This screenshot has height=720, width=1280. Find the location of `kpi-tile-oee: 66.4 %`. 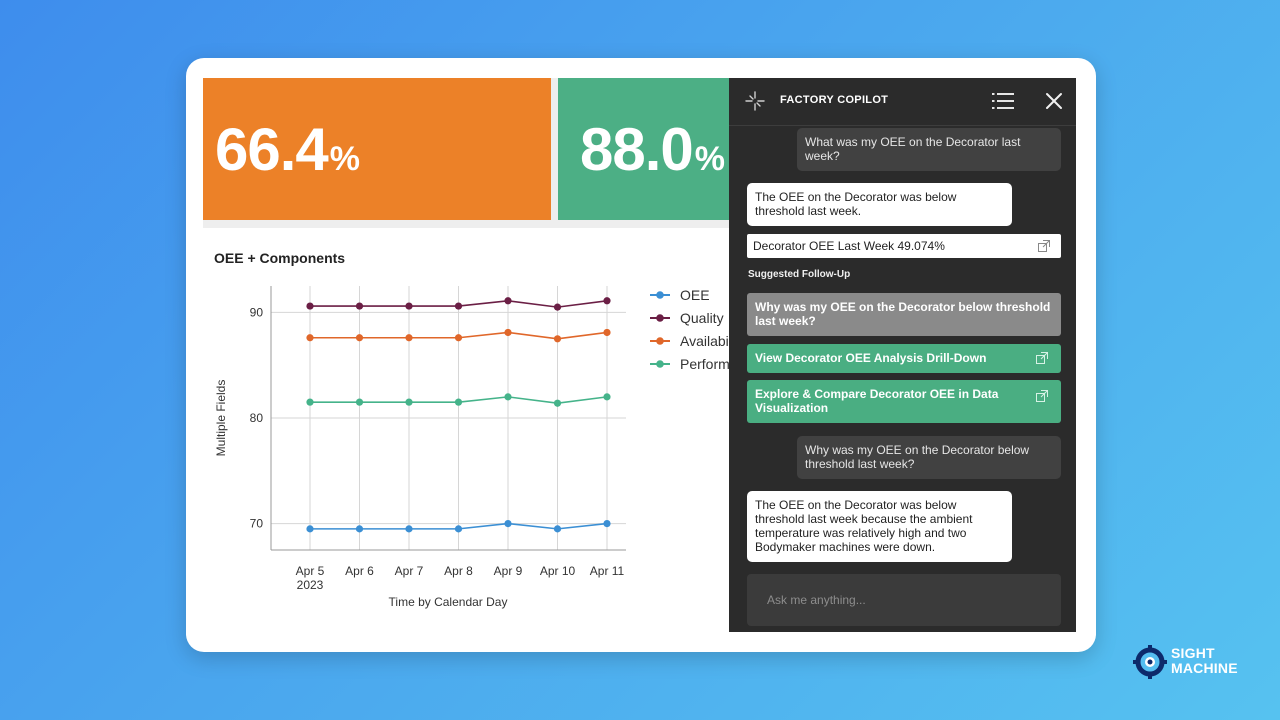

kpi-tile-oee: 66.4 % is located at coordinates (377, 149).